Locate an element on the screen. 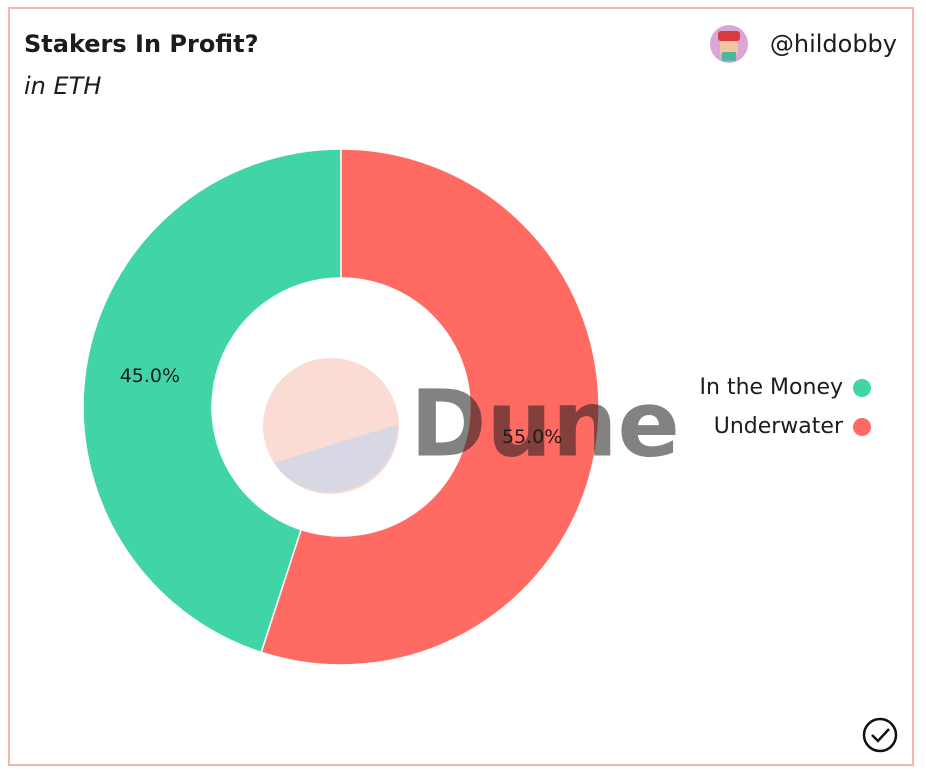 This screenshot has width=926, height=772. author: @hildobby is located at coordinates (833, 44).